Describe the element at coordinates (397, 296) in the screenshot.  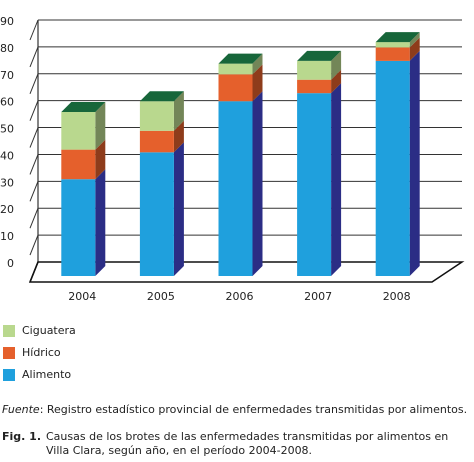
I see `x-tick-label: 2008` at that location.